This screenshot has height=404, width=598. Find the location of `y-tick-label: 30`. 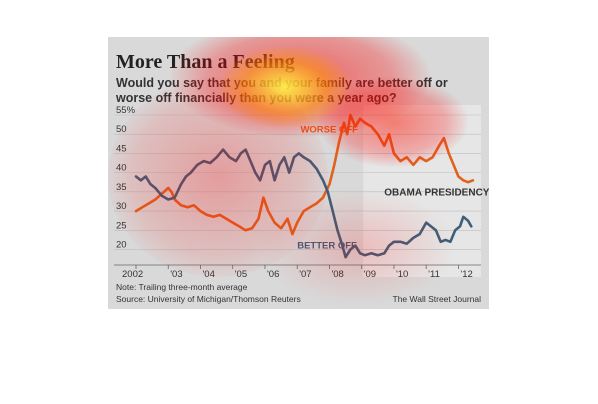

y-tick-label: 30 is located at coordinates (121, 206).